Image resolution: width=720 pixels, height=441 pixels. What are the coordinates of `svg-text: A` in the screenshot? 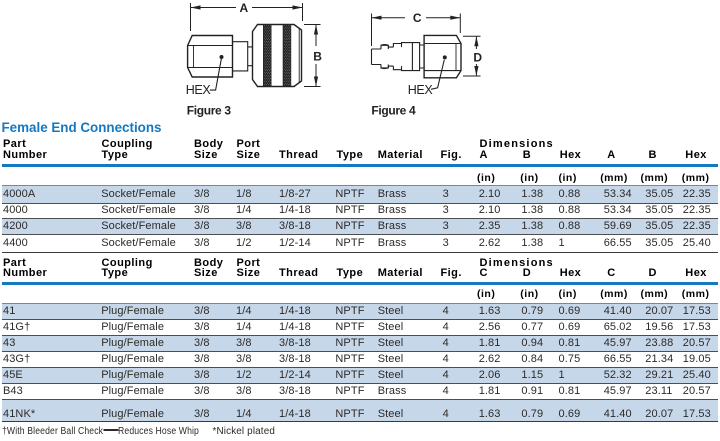 It's located at (244, 8).